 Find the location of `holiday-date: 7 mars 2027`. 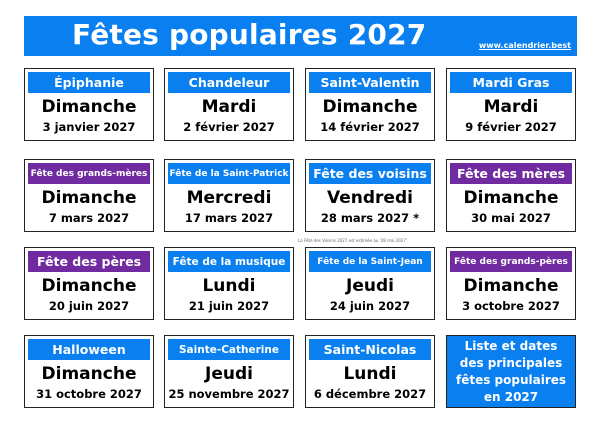

holiday-date: 7 mars 2027 is located at coordinates (89, 218).